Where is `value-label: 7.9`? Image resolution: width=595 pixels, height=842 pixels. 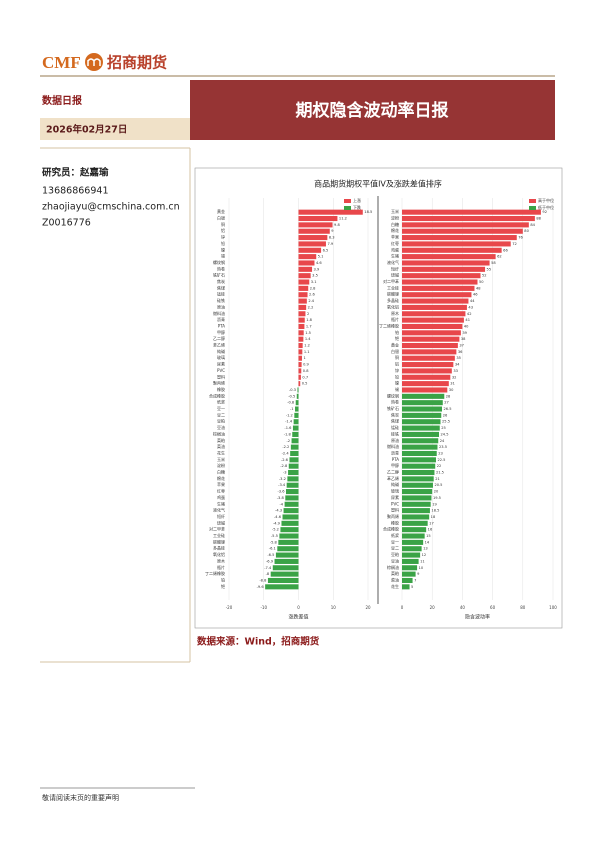
value-label: 7.9 is located at coordinates (330, 244).